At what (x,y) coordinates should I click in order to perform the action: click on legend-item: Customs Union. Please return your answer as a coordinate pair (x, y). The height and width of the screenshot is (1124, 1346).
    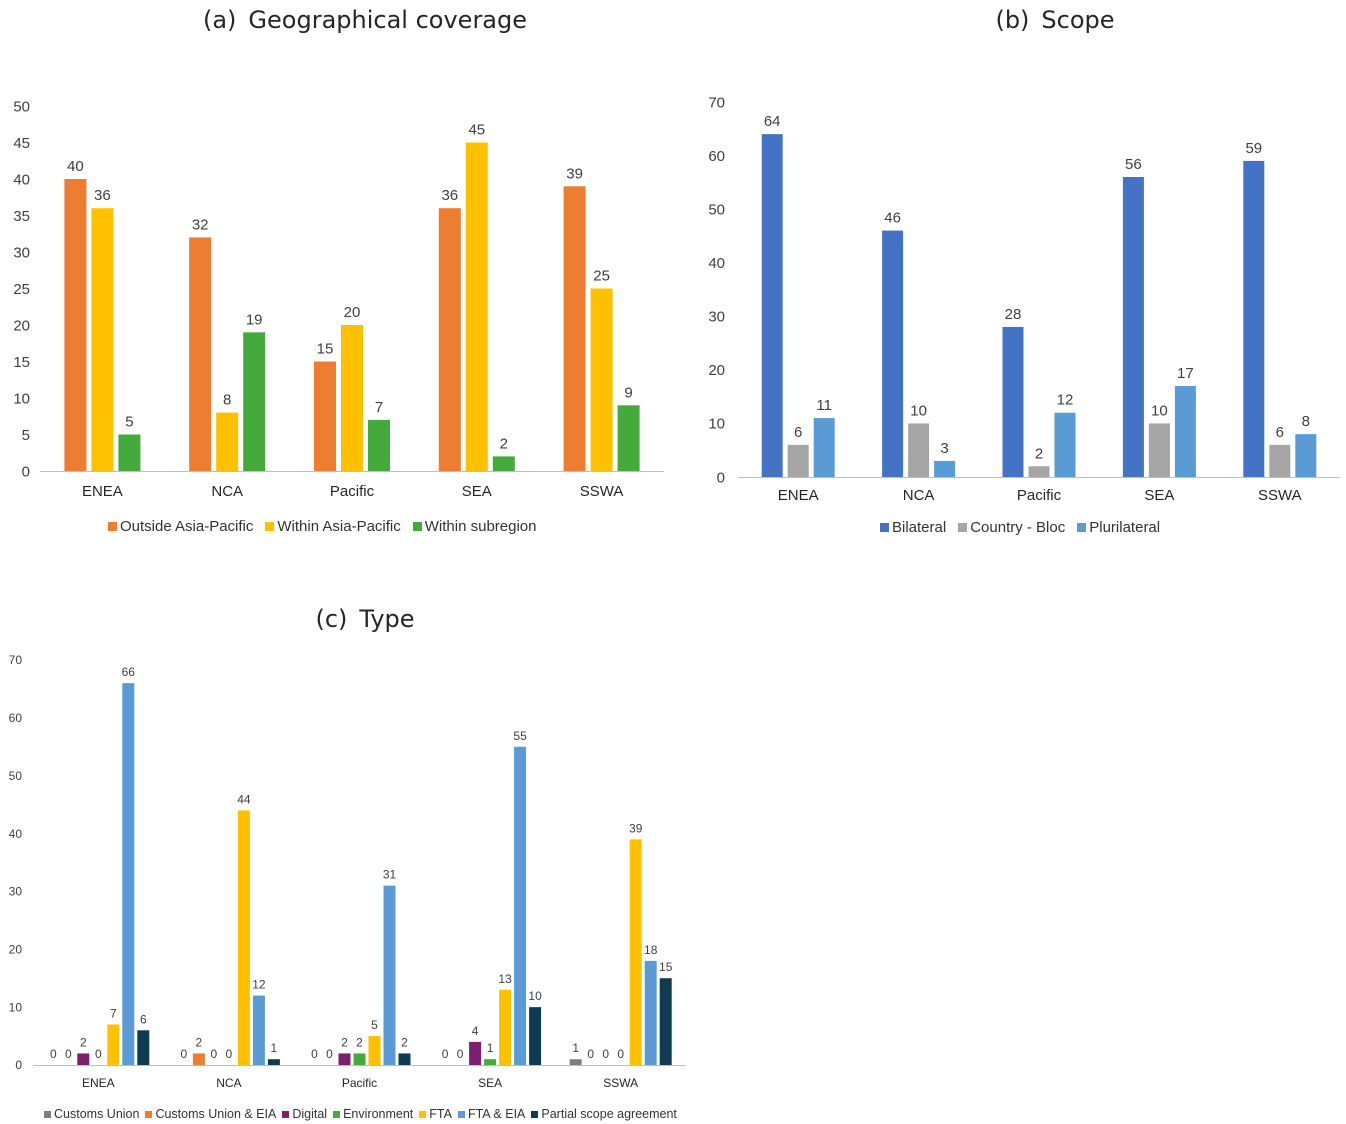
    Looking at the image, I should click on (91, 1114).